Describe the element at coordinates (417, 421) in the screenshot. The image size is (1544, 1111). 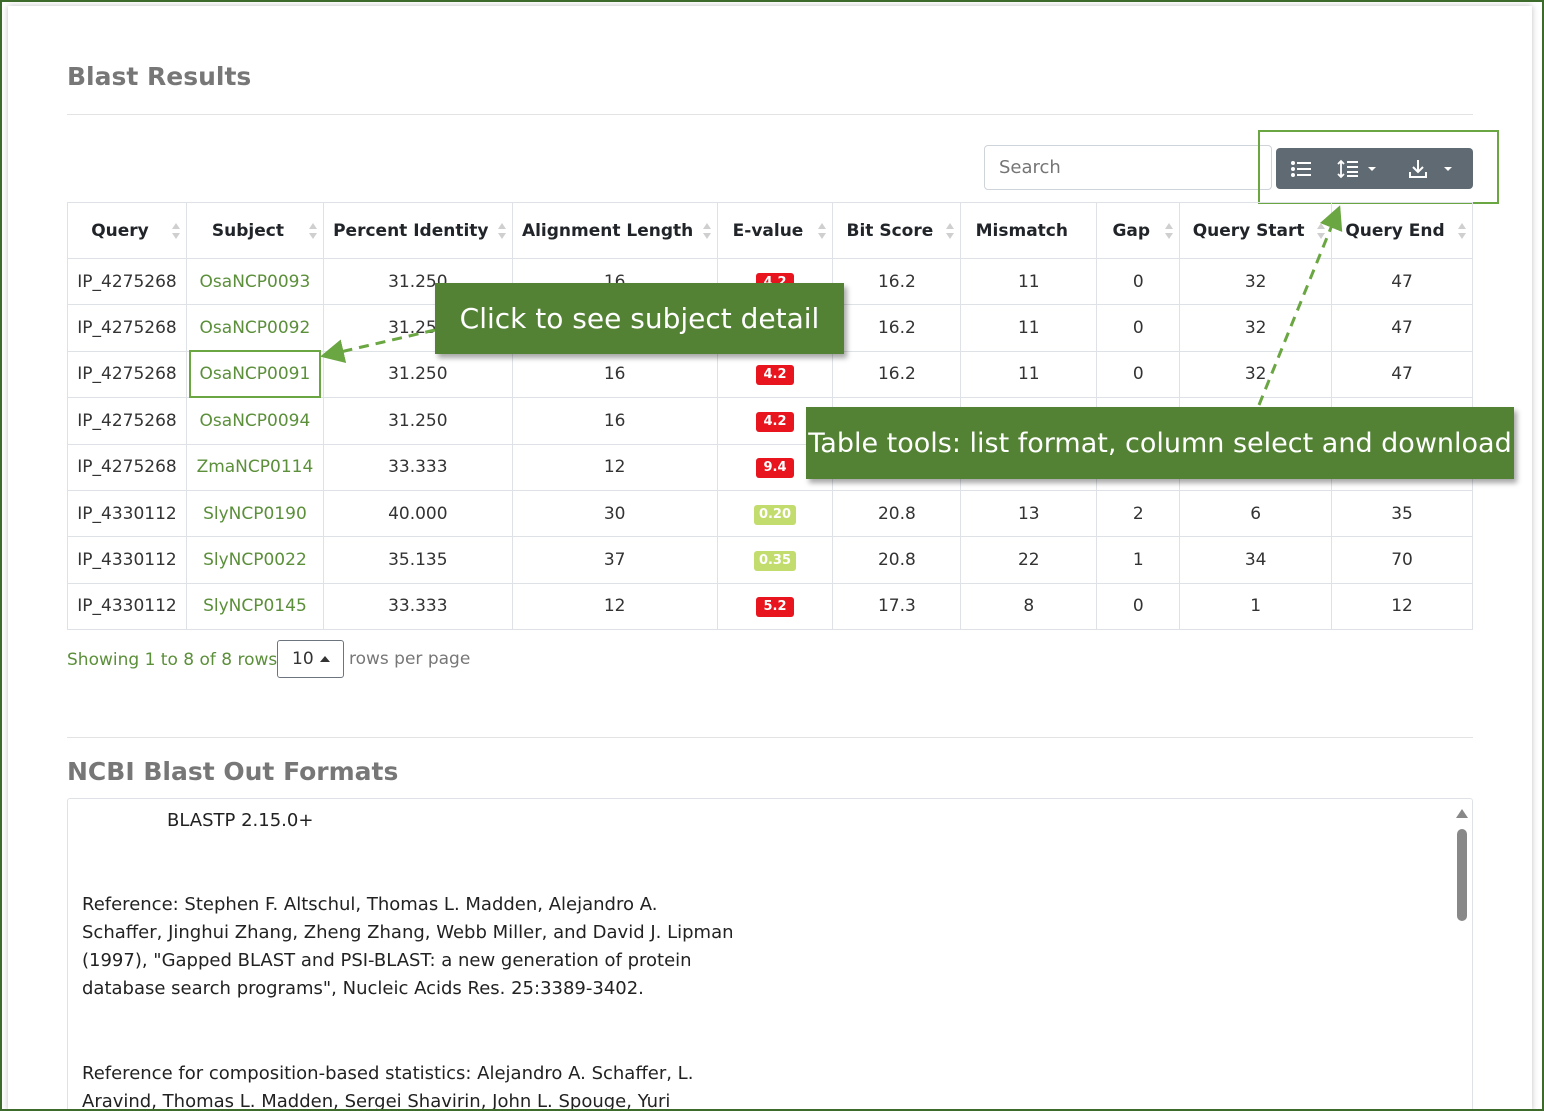
I see `cell-pid: 31.250` at that location.